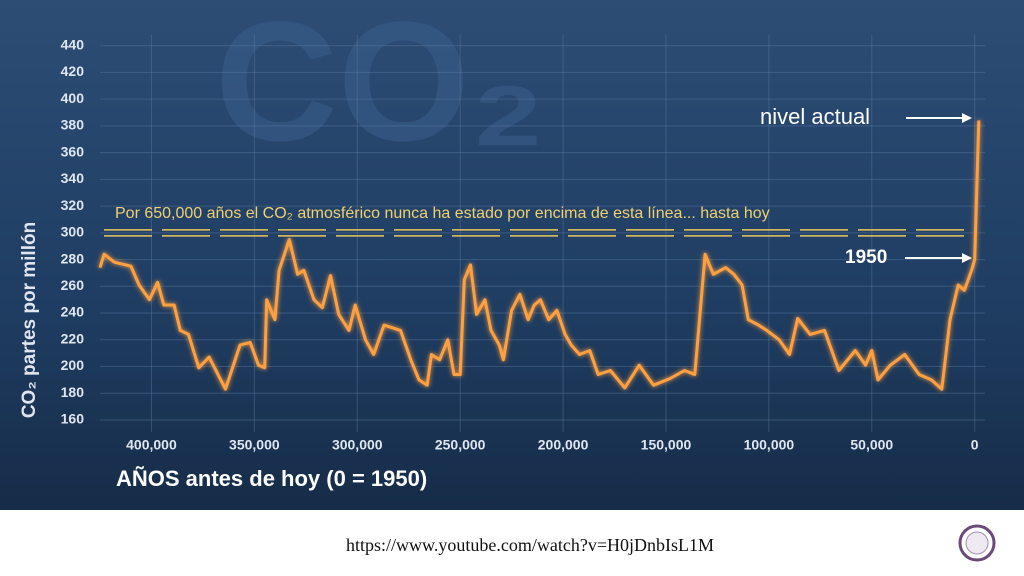 This screenshot has width=1024, height=576. What do you see at coordinates (73, 312) in the screenshot?
I see `y-tick-label: 240` at bounding box center [73, 312].